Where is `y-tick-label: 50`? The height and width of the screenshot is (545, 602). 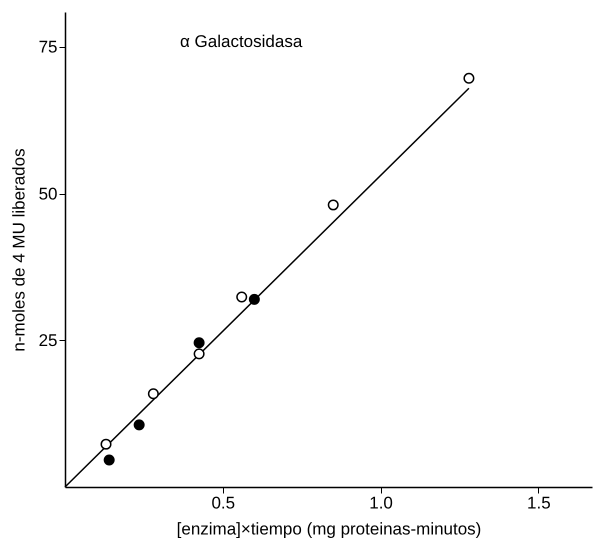
y-tick-label: 50 is located at coordinates (48, 194).